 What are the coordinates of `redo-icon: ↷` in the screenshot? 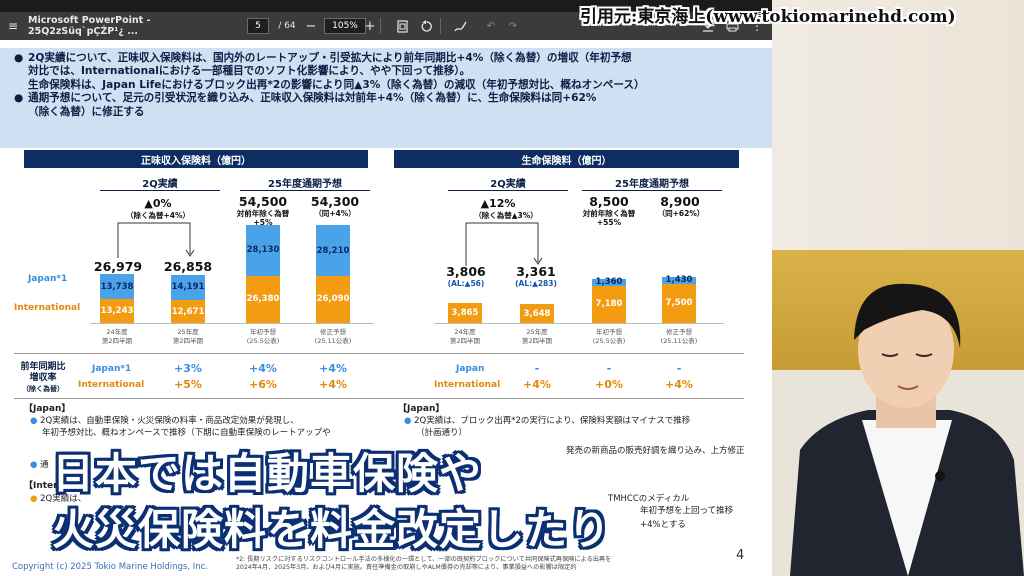 It's located at (513, 26).